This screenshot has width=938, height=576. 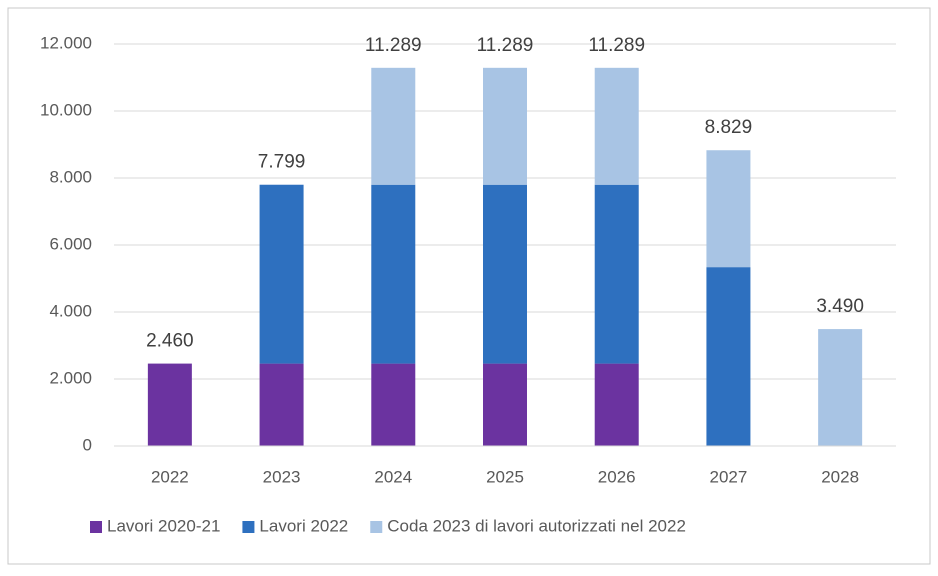 What do you see at coordinates (840, 306) in the screenshot?
I see `total-label: 3.490` at bounding box center [840, 306].